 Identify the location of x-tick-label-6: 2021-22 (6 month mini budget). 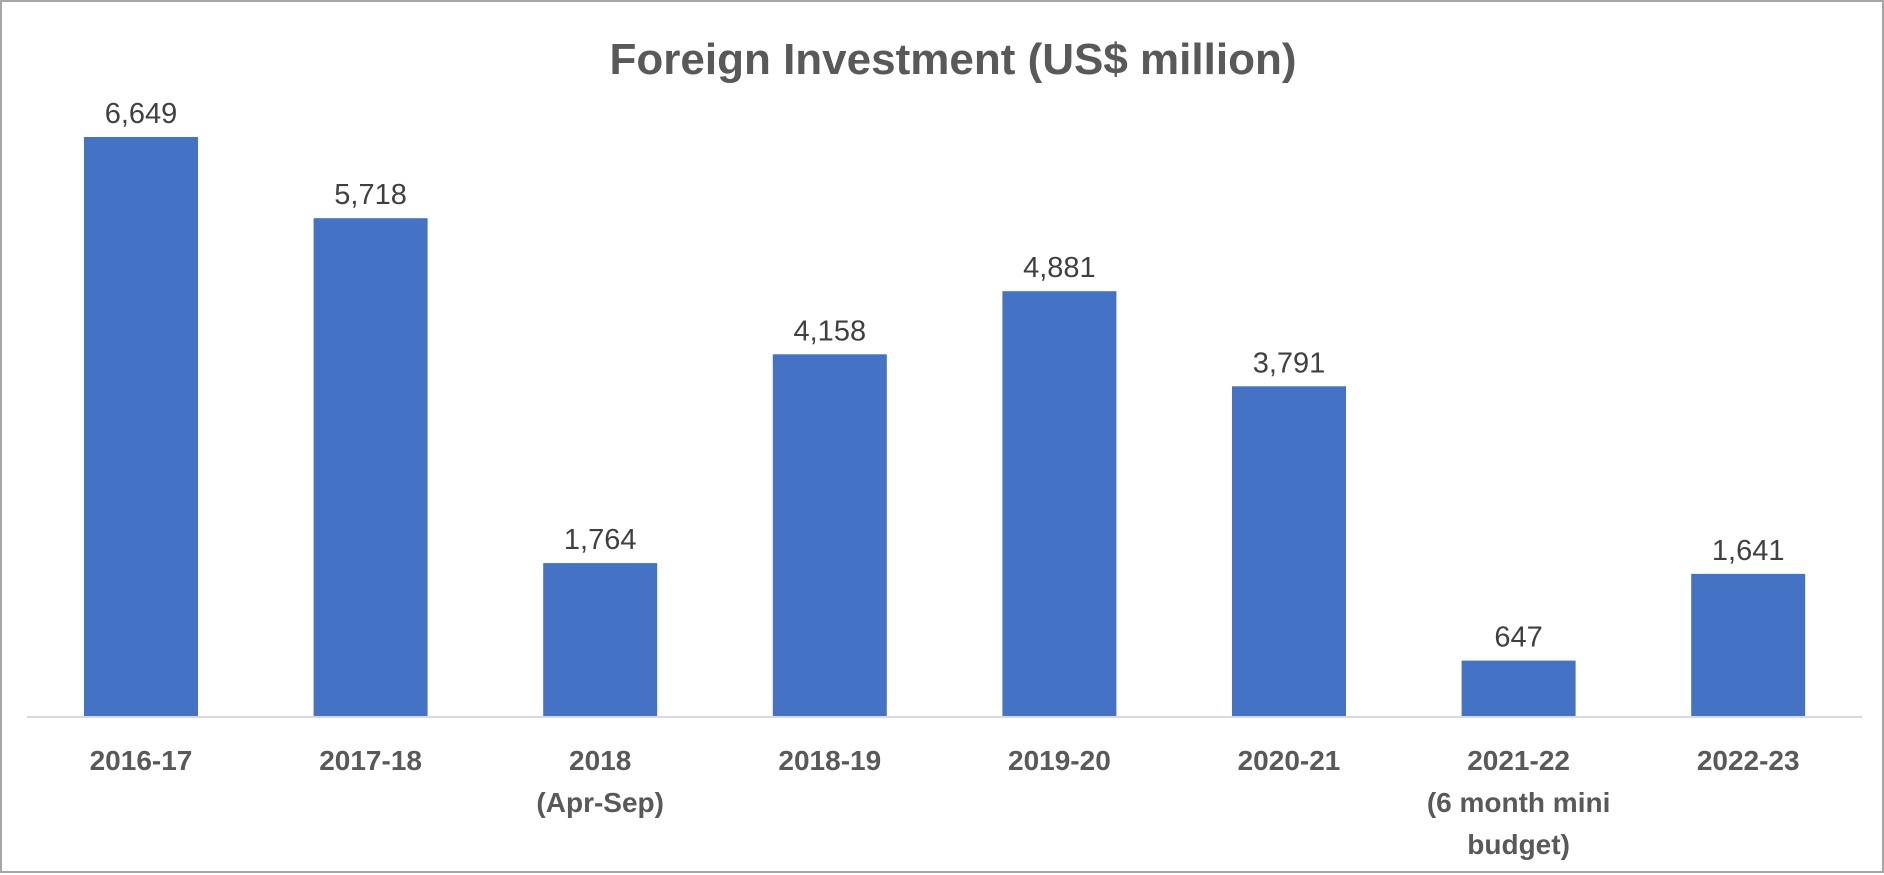
(1519, 802).